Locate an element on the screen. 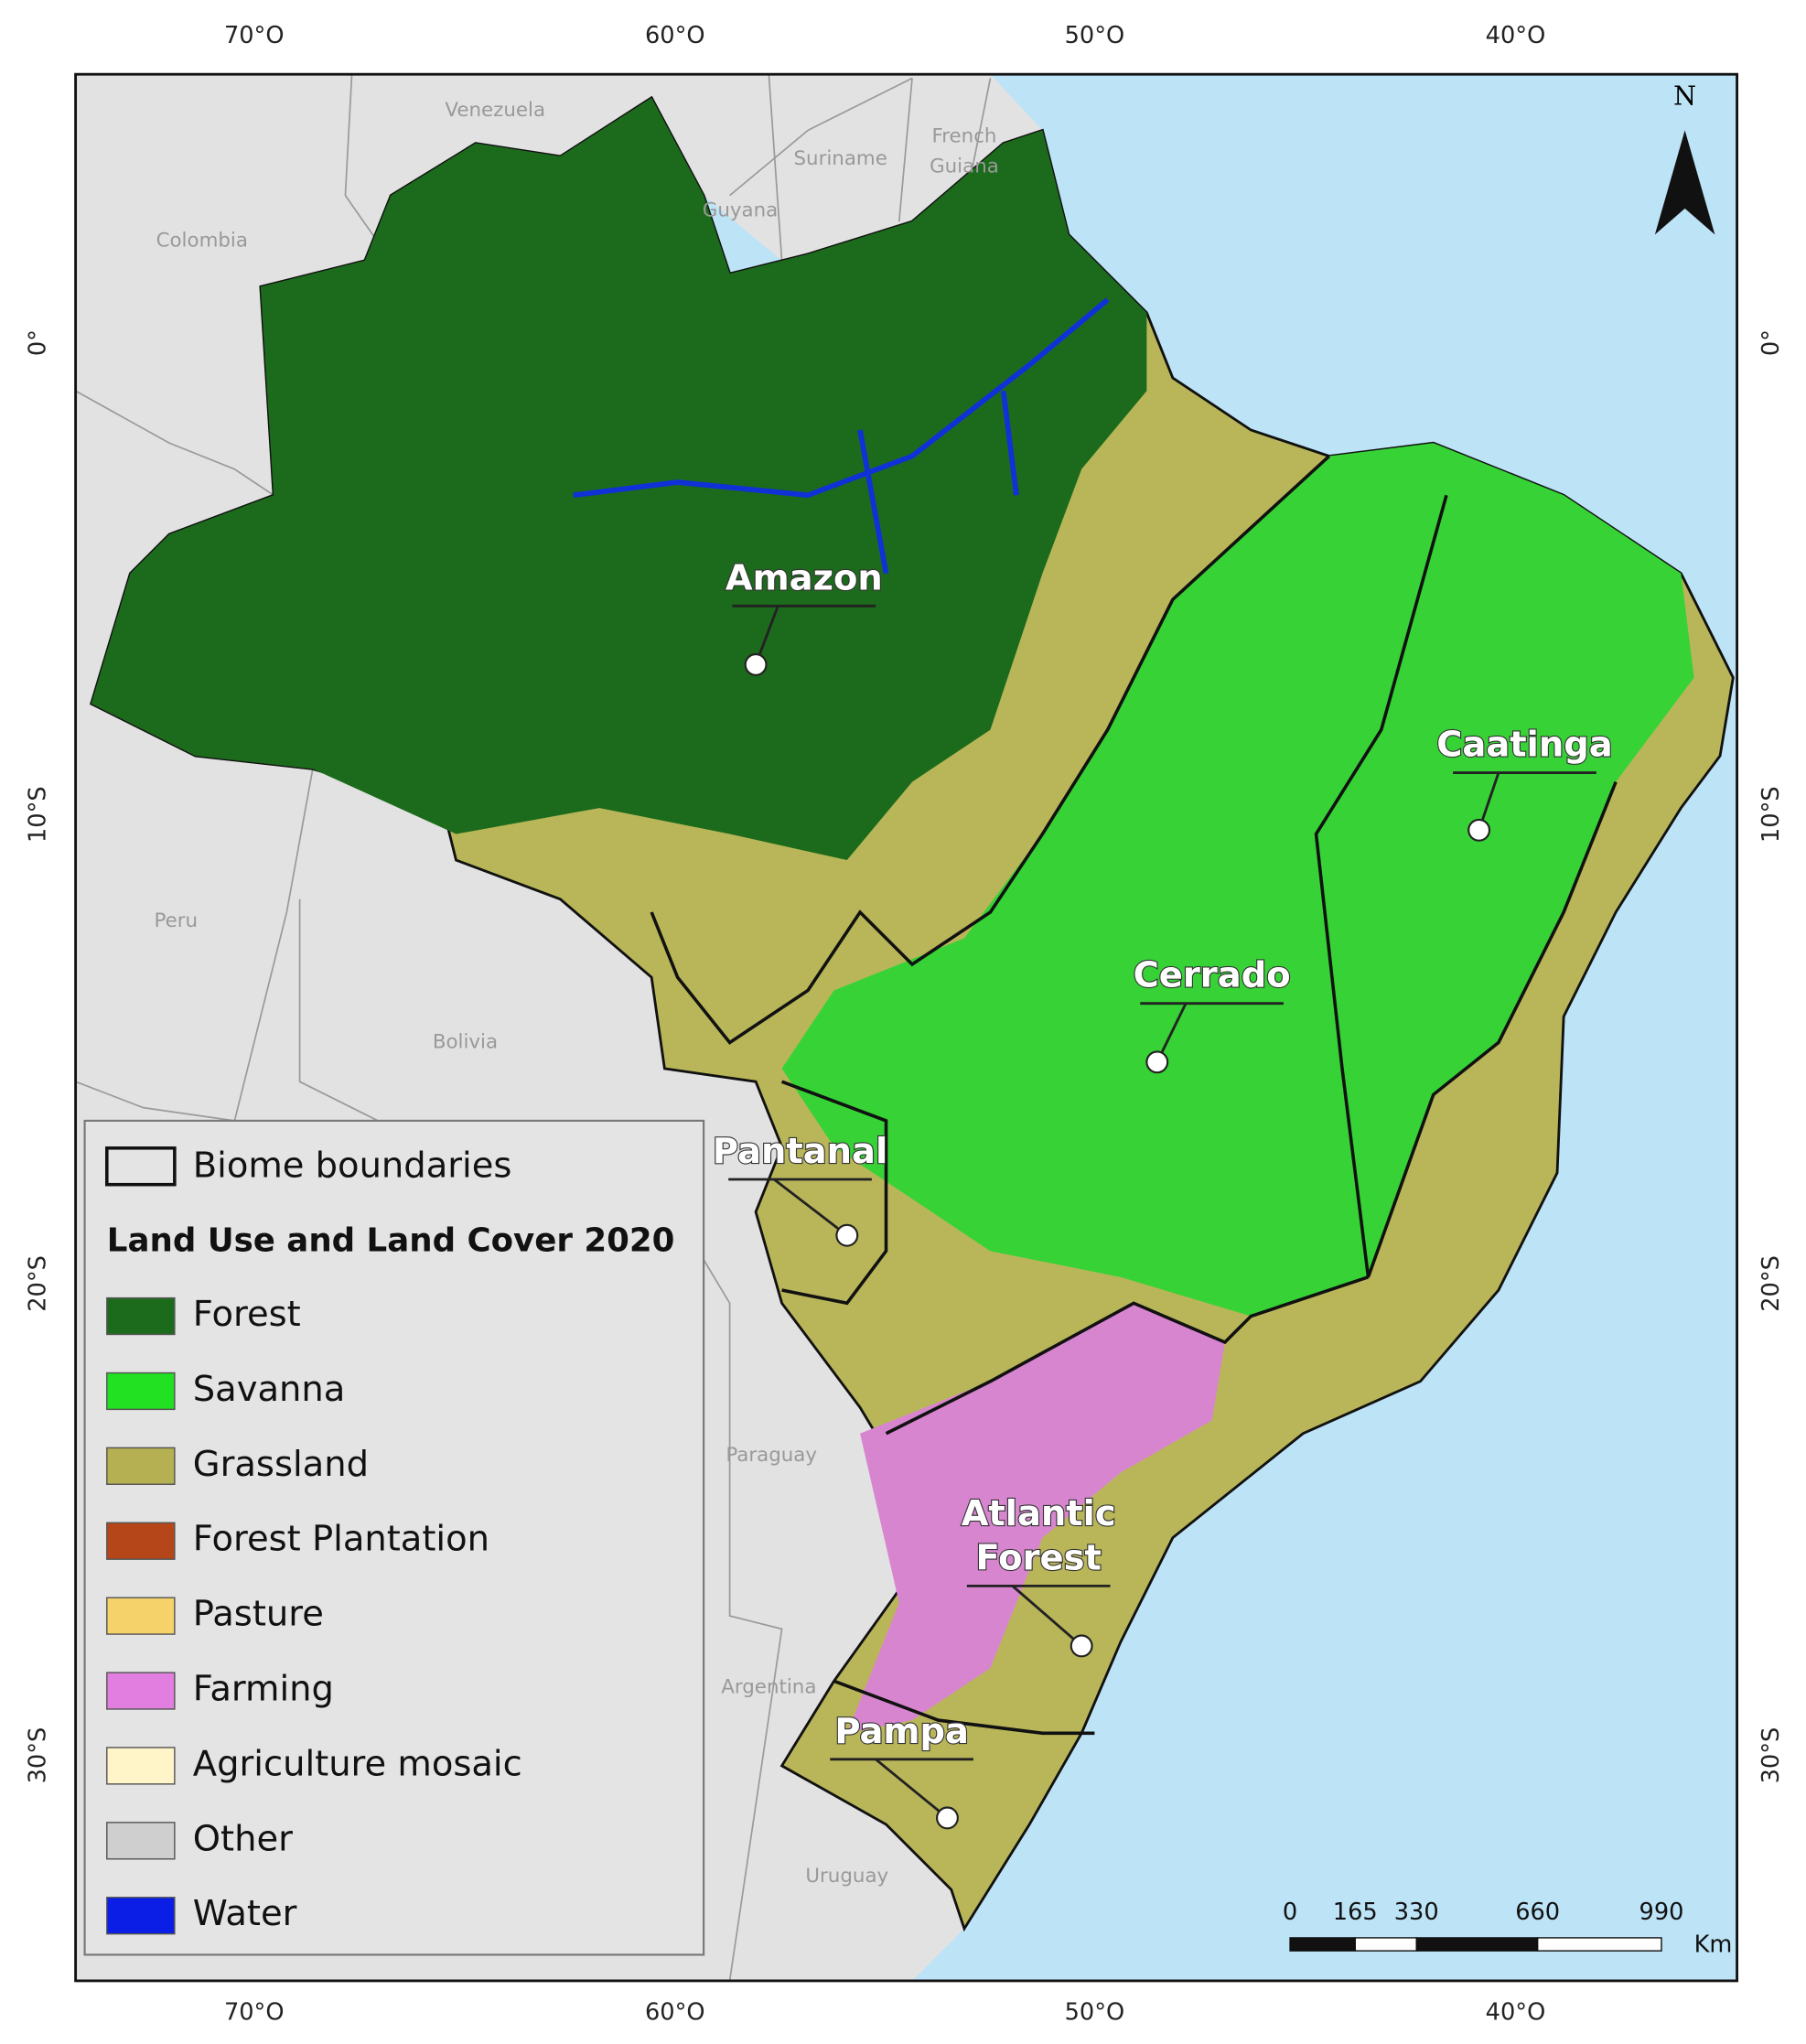 The height and width of the screenshot is (2044, 1806). scale-bar is located at coordinates (1475, 1944).